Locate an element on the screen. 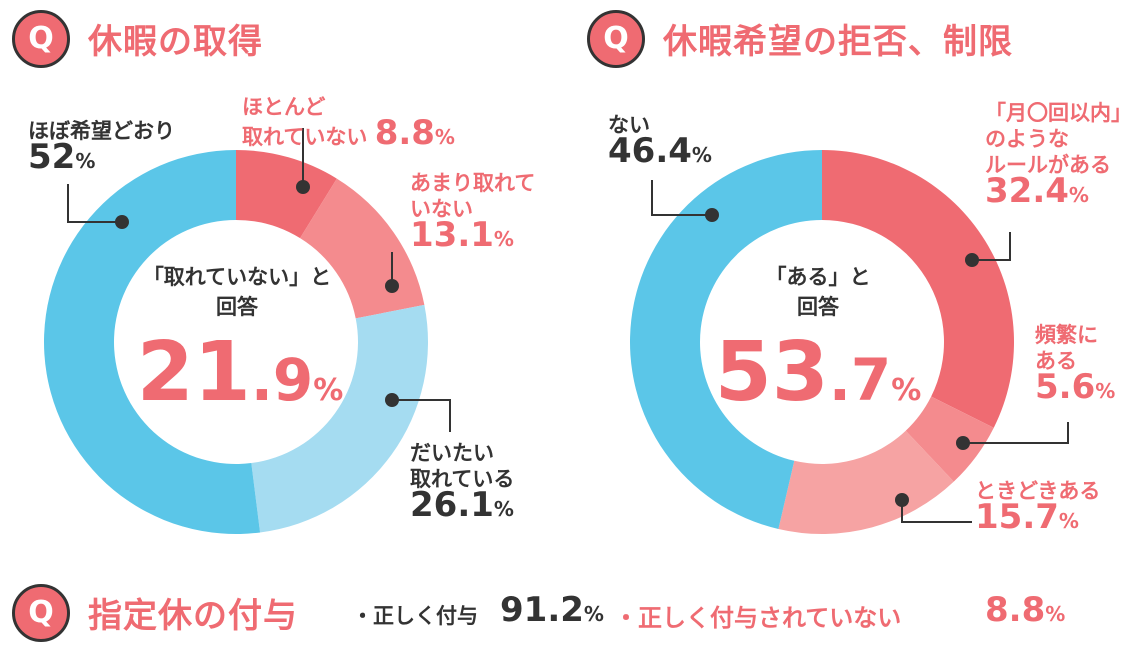 This screenshot has height=653, width=1137. chart1-label-hobo: ほぼ希望どおり 52% is located at coordinates (101, 148).